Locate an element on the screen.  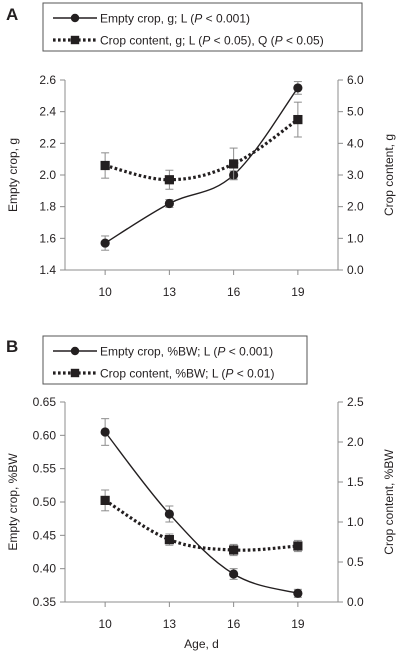
y-left-tick-label: 2.4 is located at coordinates (47, 112).